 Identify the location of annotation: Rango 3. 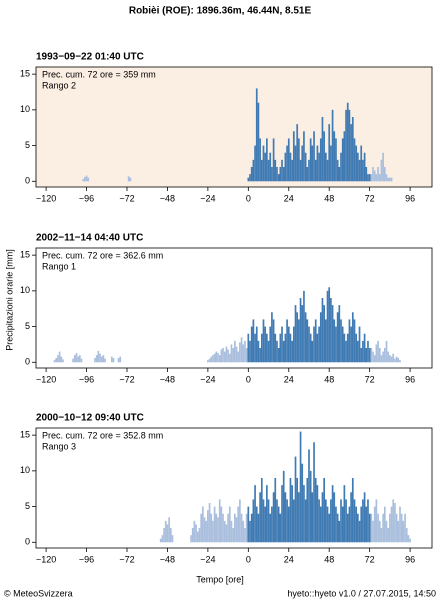
(59, 446).